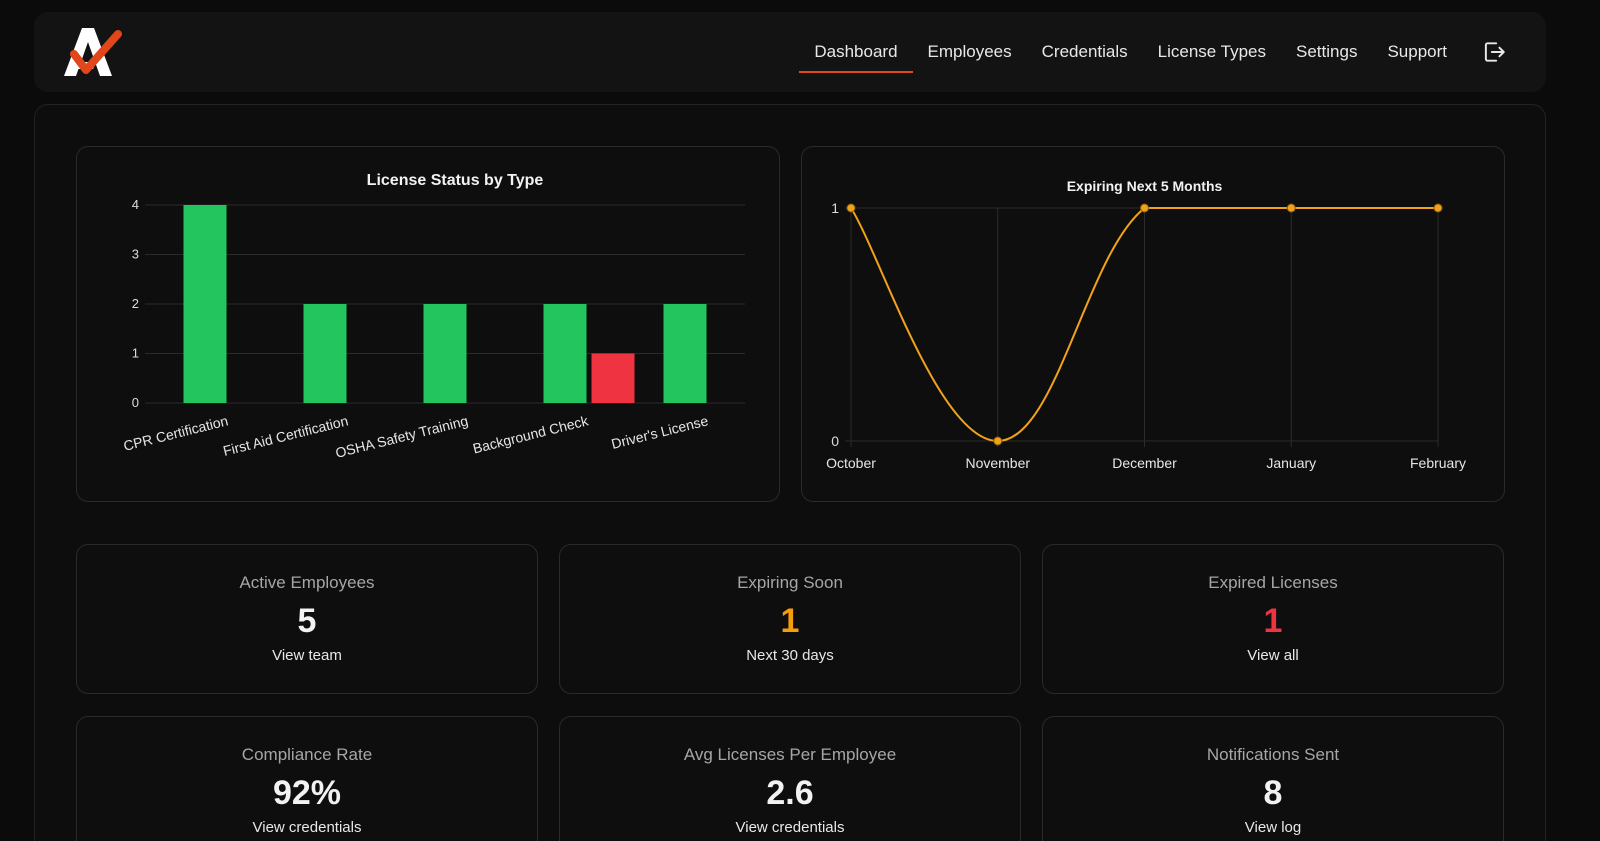 The height and width of the screenshot is (841, 1600). What do you see at coordinates (307, 754) in the screenshot?
I see `stat-label: Compliance Rate` at bounding box center [307, 754].